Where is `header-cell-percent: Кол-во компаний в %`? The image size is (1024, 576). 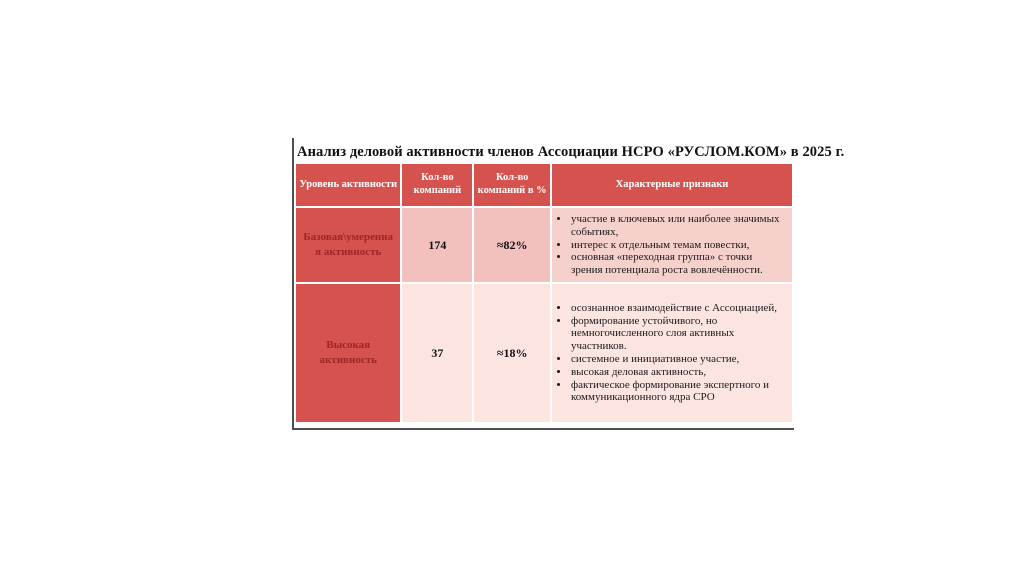 header-cell-percent: Кол-во компаний в % is located at coordinates (512, 185).